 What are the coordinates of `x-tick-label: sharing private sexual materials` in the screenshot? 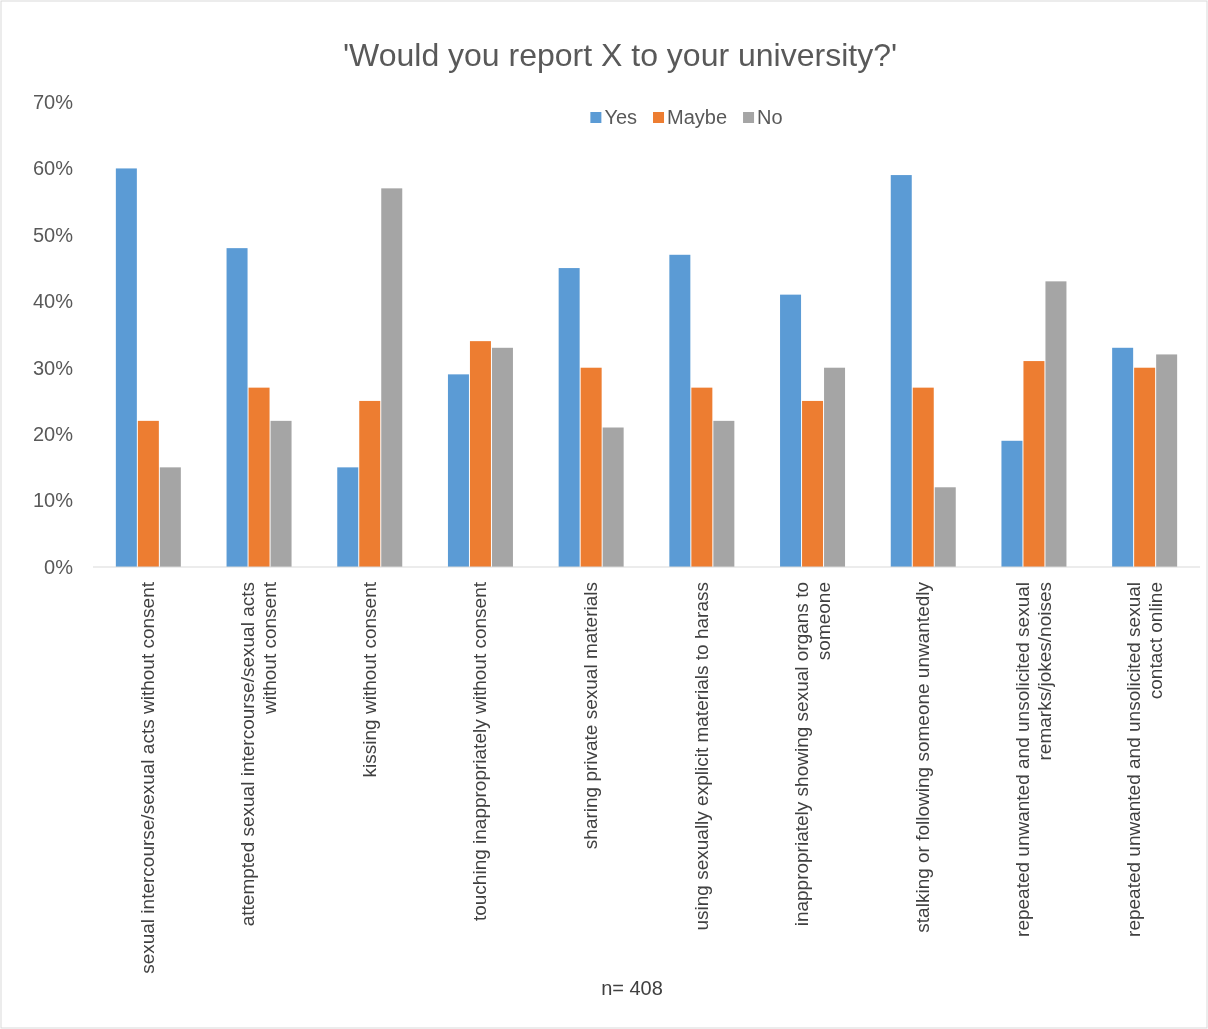 It's located at (591, 716).